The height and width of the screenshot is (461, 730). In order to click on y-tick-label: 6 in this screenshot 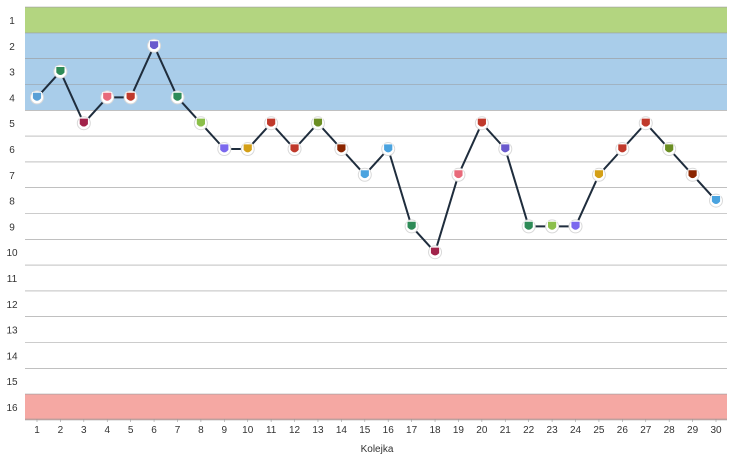, I will do `click(12, 150)`.